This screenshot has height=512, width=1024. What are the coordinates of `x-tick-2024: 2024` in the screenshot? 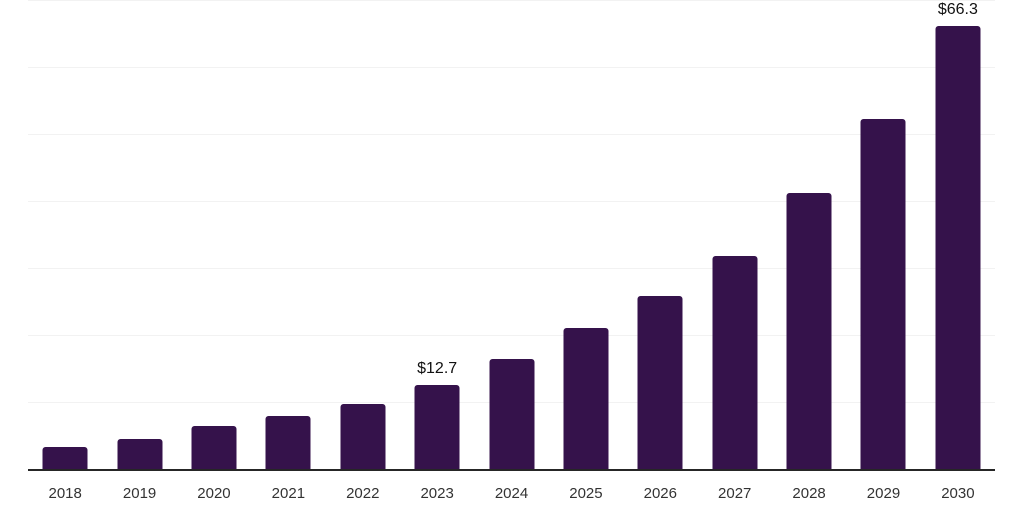 It's located at (511, 493).